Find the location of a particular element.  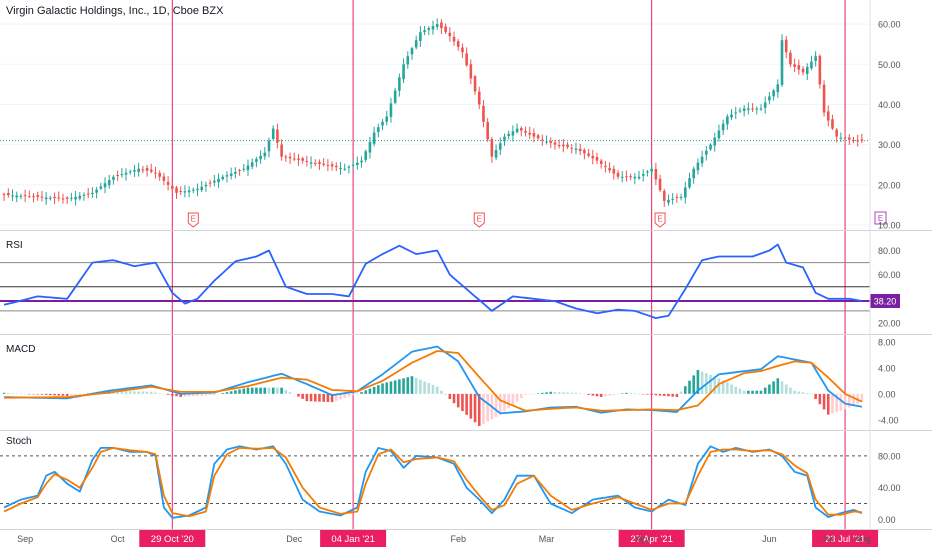

earnings-upcoming-marker is located at coordinates (880, 218).